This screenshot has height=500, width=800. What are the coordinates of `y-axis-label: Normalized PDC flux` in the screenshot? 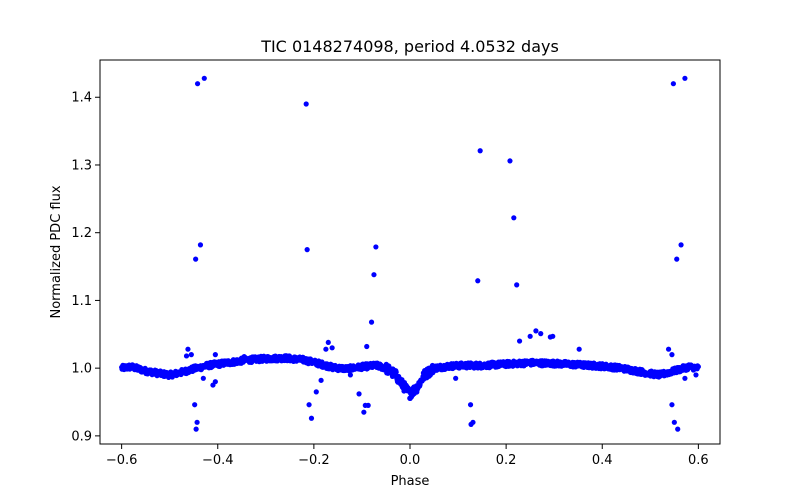 It's located at (56, 251).